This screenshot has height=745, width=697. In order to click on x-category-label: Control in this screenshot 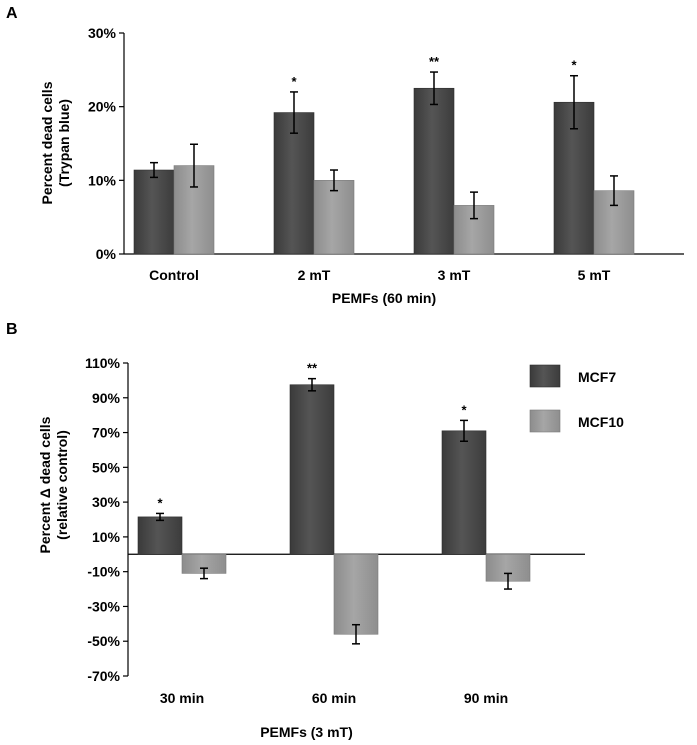, I will do `click(174, 275)`.